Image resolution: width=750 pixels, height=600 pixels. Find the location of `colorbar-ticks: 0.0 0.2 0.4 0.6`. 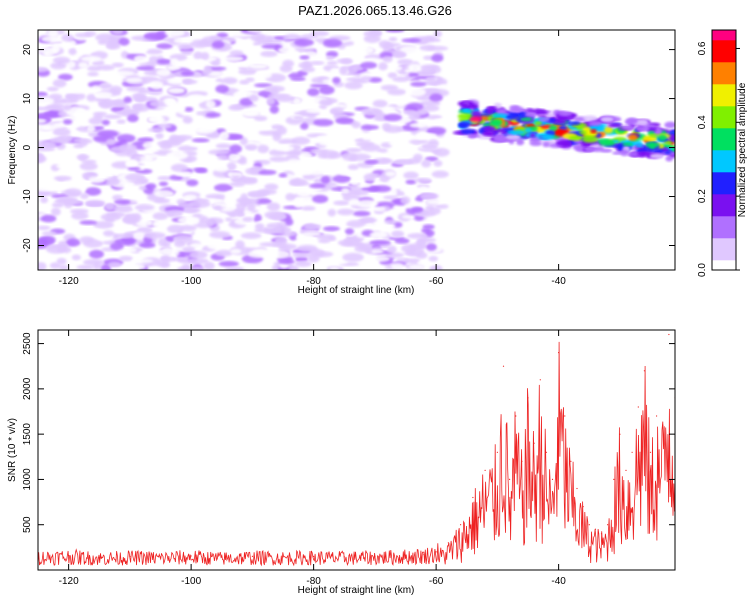

colorbar-ticks: 0.0 0.2 0.4 0.6 is located at coordinates (718, 159).